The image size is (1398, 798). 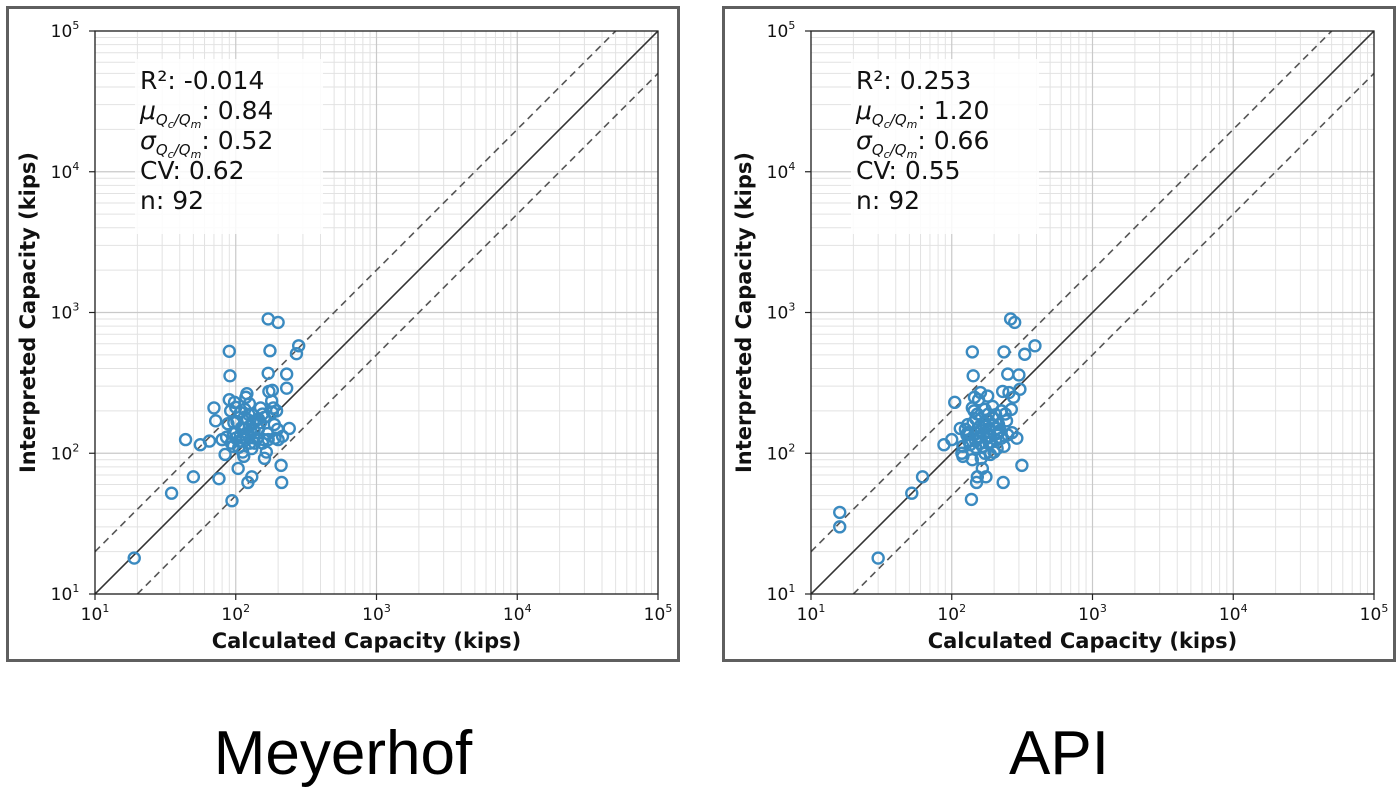 What do you see at coordinates (202, 80) in the screenshot?
I see `stat-r2: R²: -0.014` at bounding box center [202, 80].